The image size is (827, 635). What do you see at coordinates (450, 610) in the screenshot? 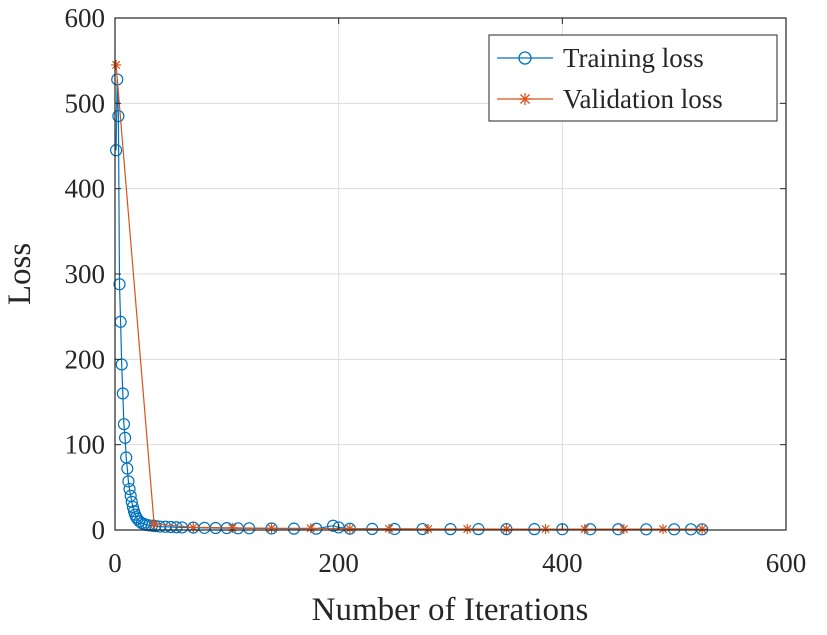
I see `x-axis-title: Number of Iterations` at bounding box center [450, 610].